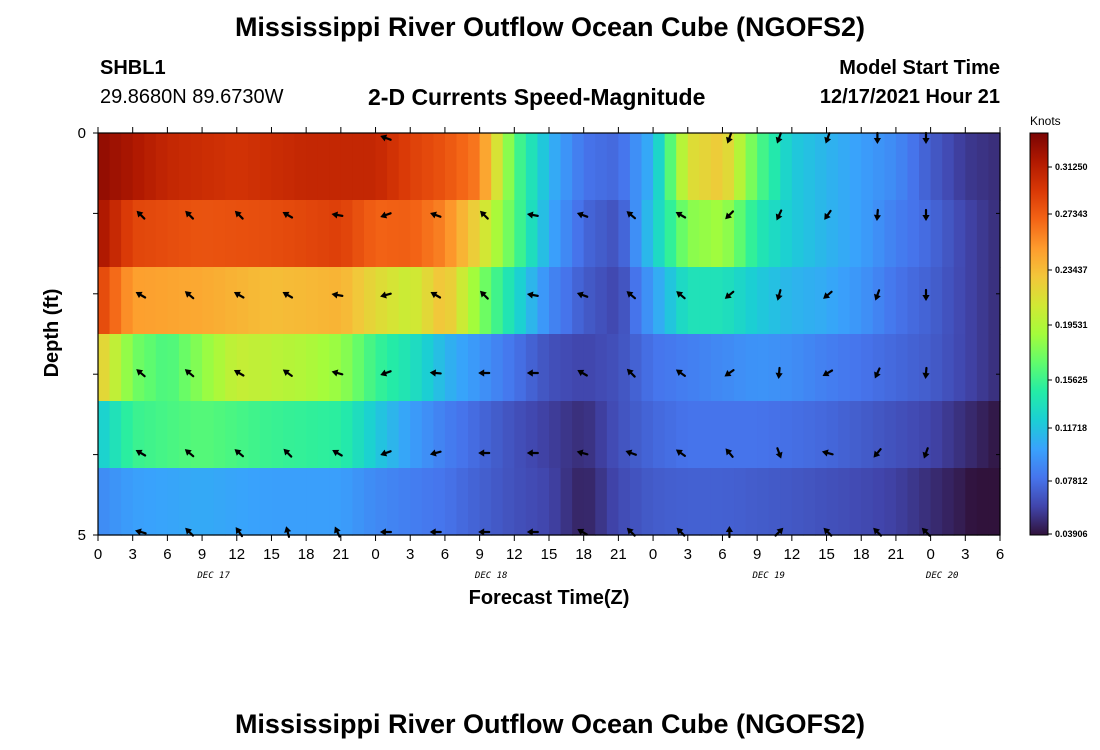 The width and height of the screenshot is (1100, 750). Describe the element at coordinates (1045, 121) in the screenshot. I see `colorbar-unit: Knots` at that location.